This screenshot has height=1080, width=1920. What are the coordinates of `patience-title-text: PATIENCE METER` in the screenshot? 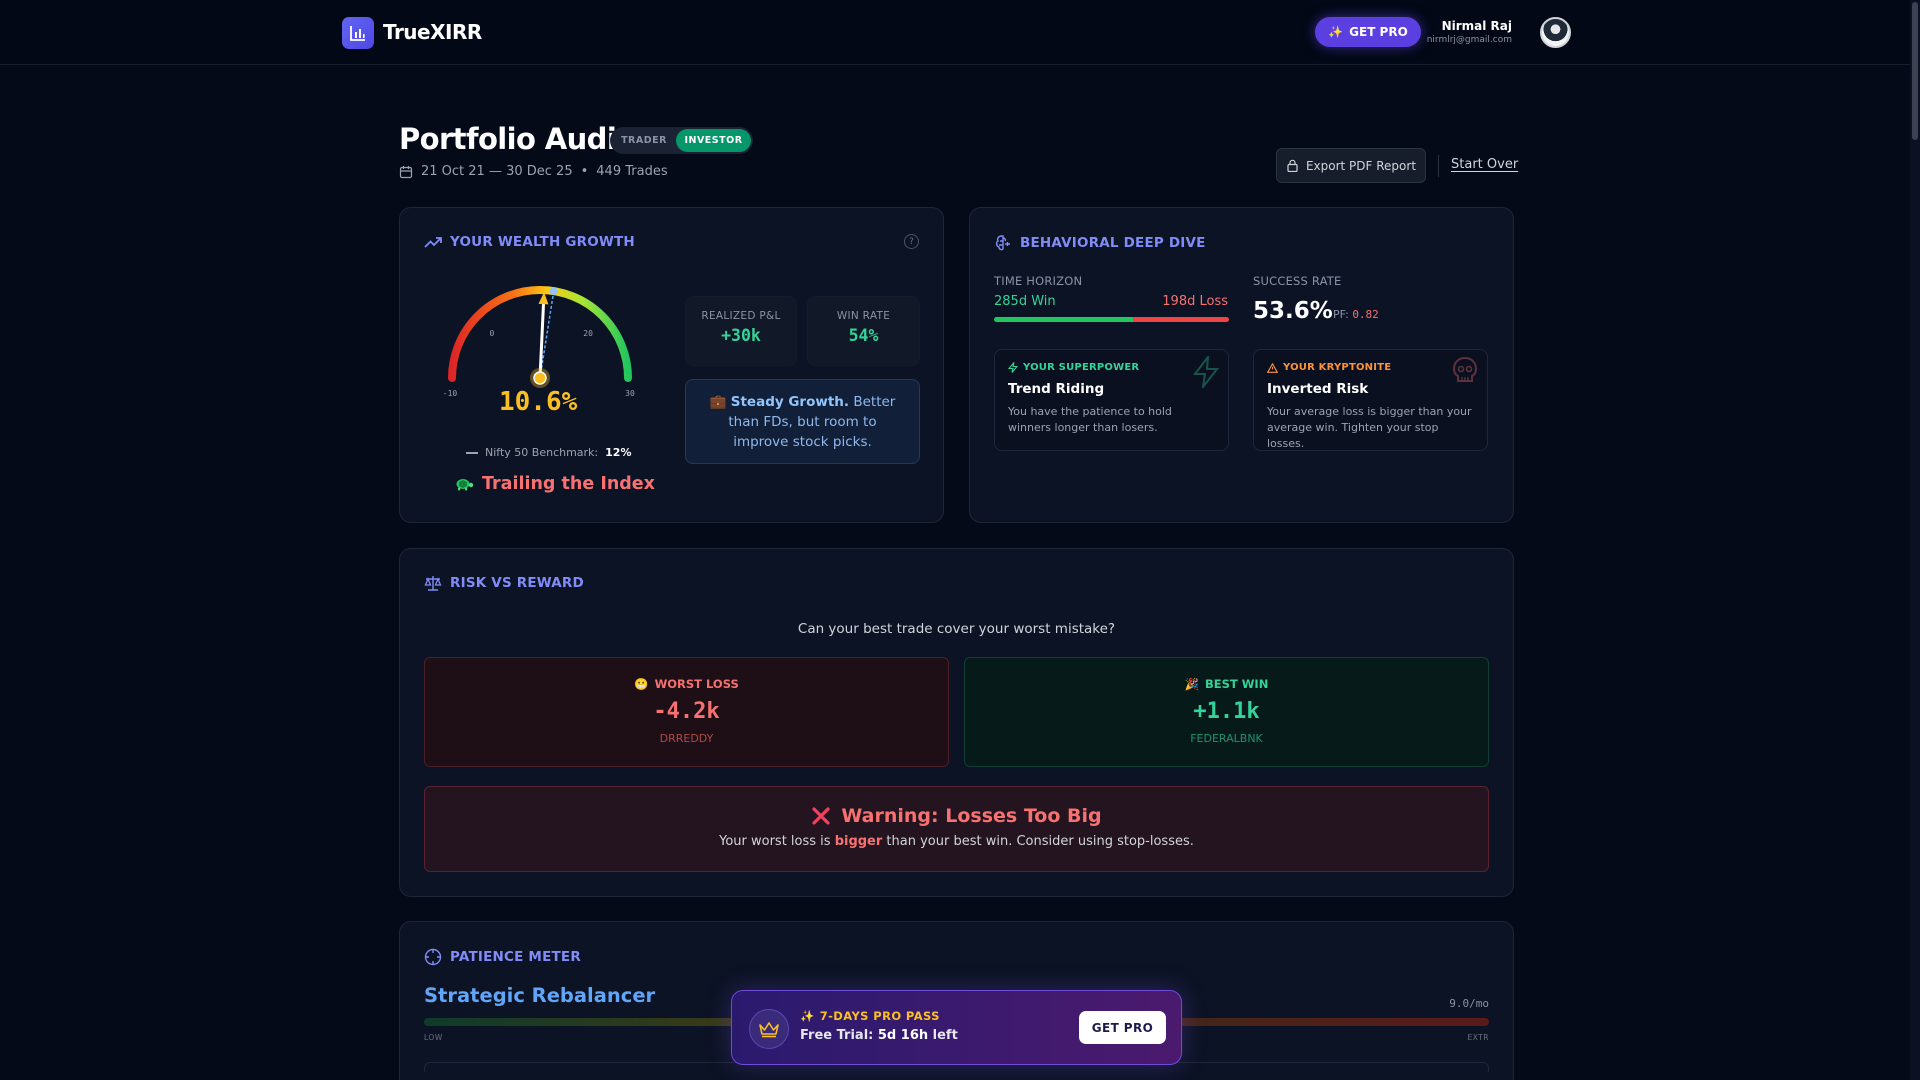 It's located at (515, 957).